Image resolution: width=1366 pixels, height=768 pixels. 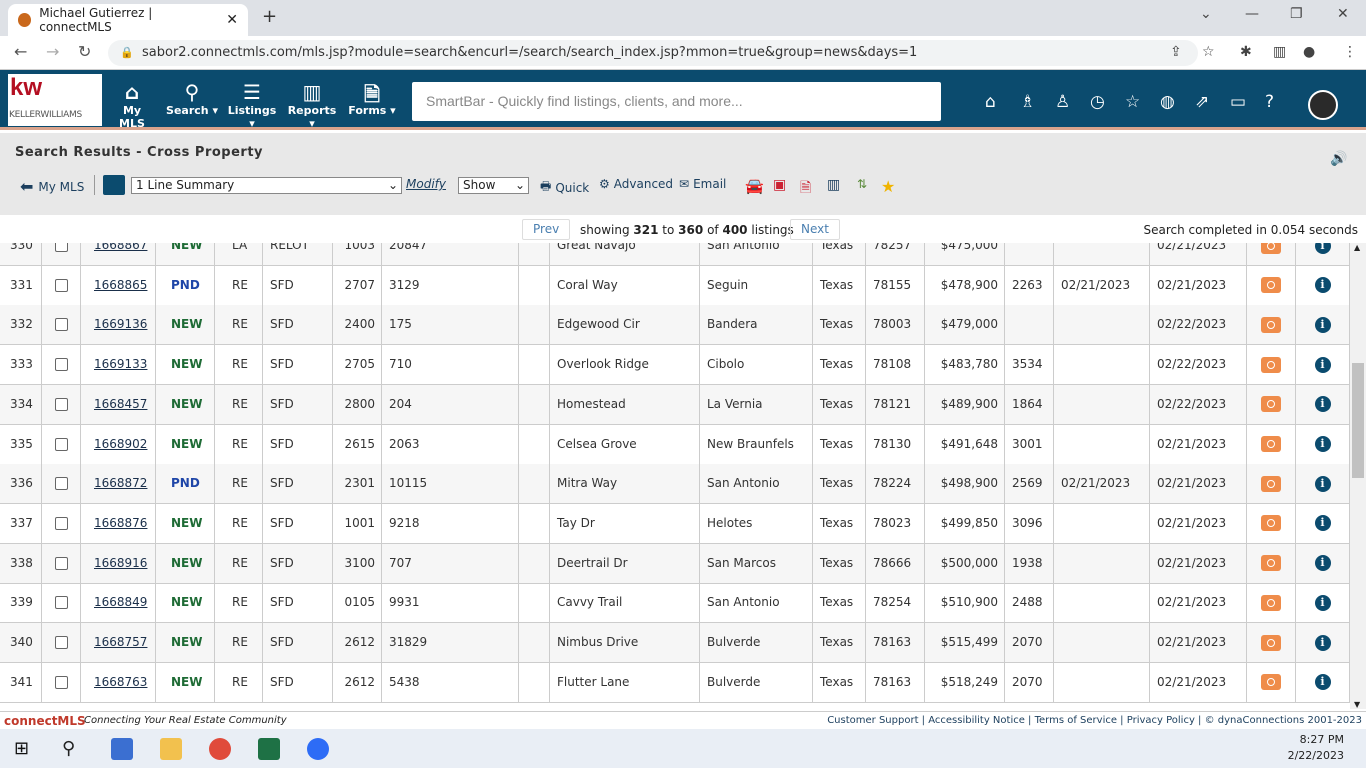 I want to click on back-icon: ←, so click(x=21, y=51).